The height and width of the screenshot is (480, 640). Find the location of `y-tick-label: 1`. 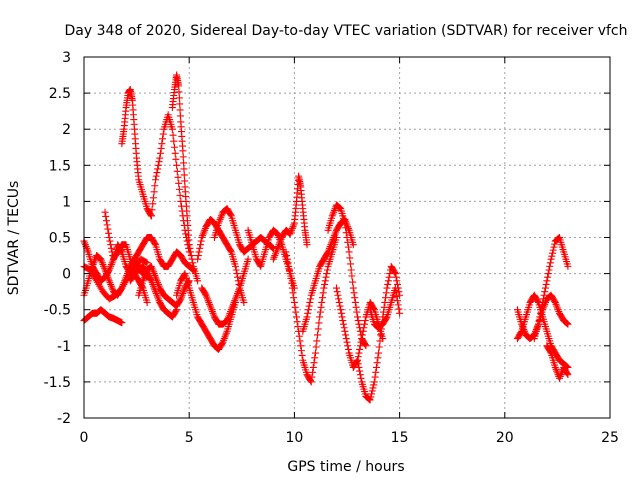

y-tick-label: 1 is located at coordinates (66, 202).